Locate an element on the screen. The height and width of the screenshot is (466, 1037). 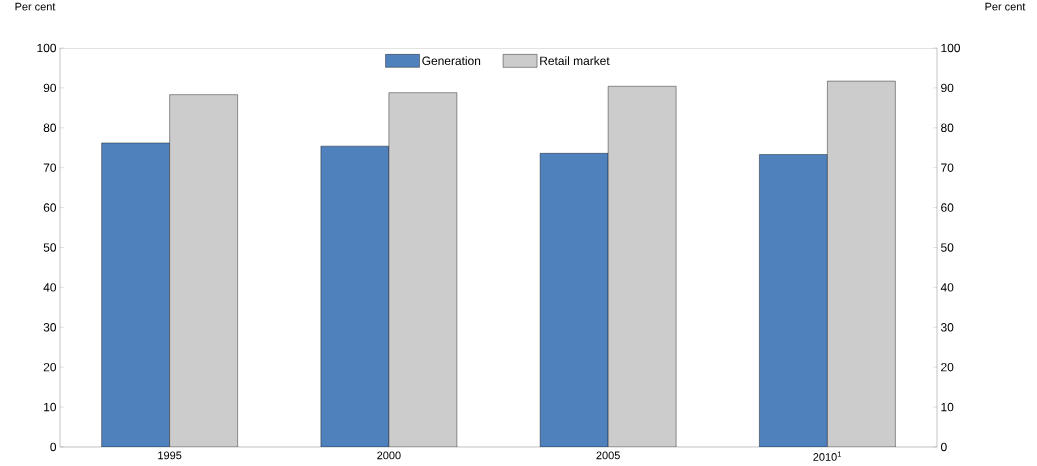
y2-axis-title: Per cent is located at coordinates (1005, 6).